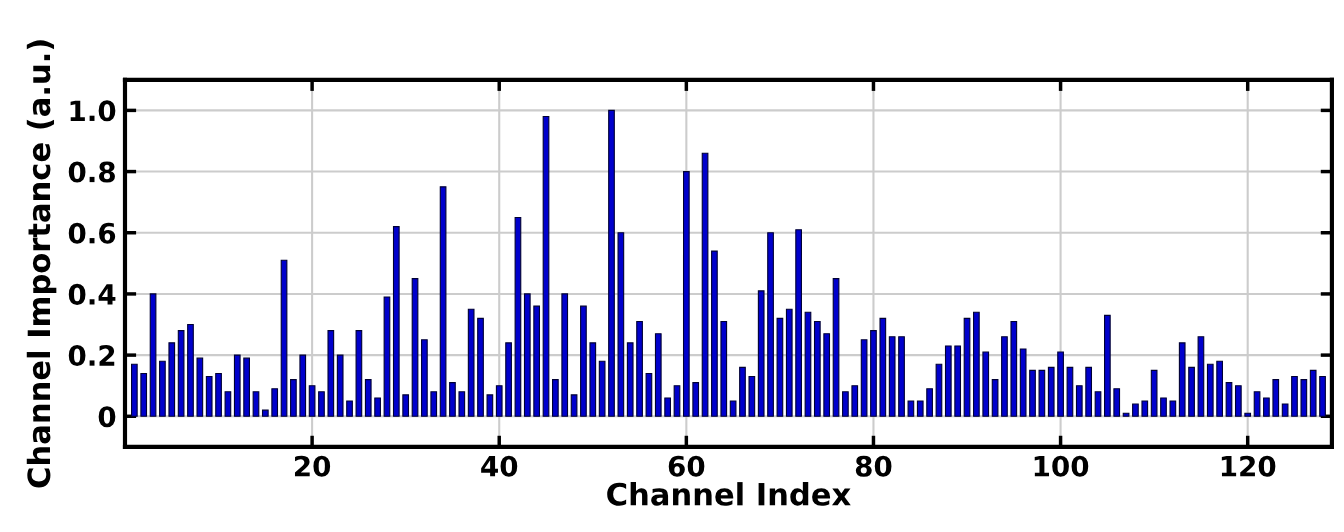  Describe the element at coordinates (1061, 466) in the screenshot. I see `x-tick-label: 100` at that location.